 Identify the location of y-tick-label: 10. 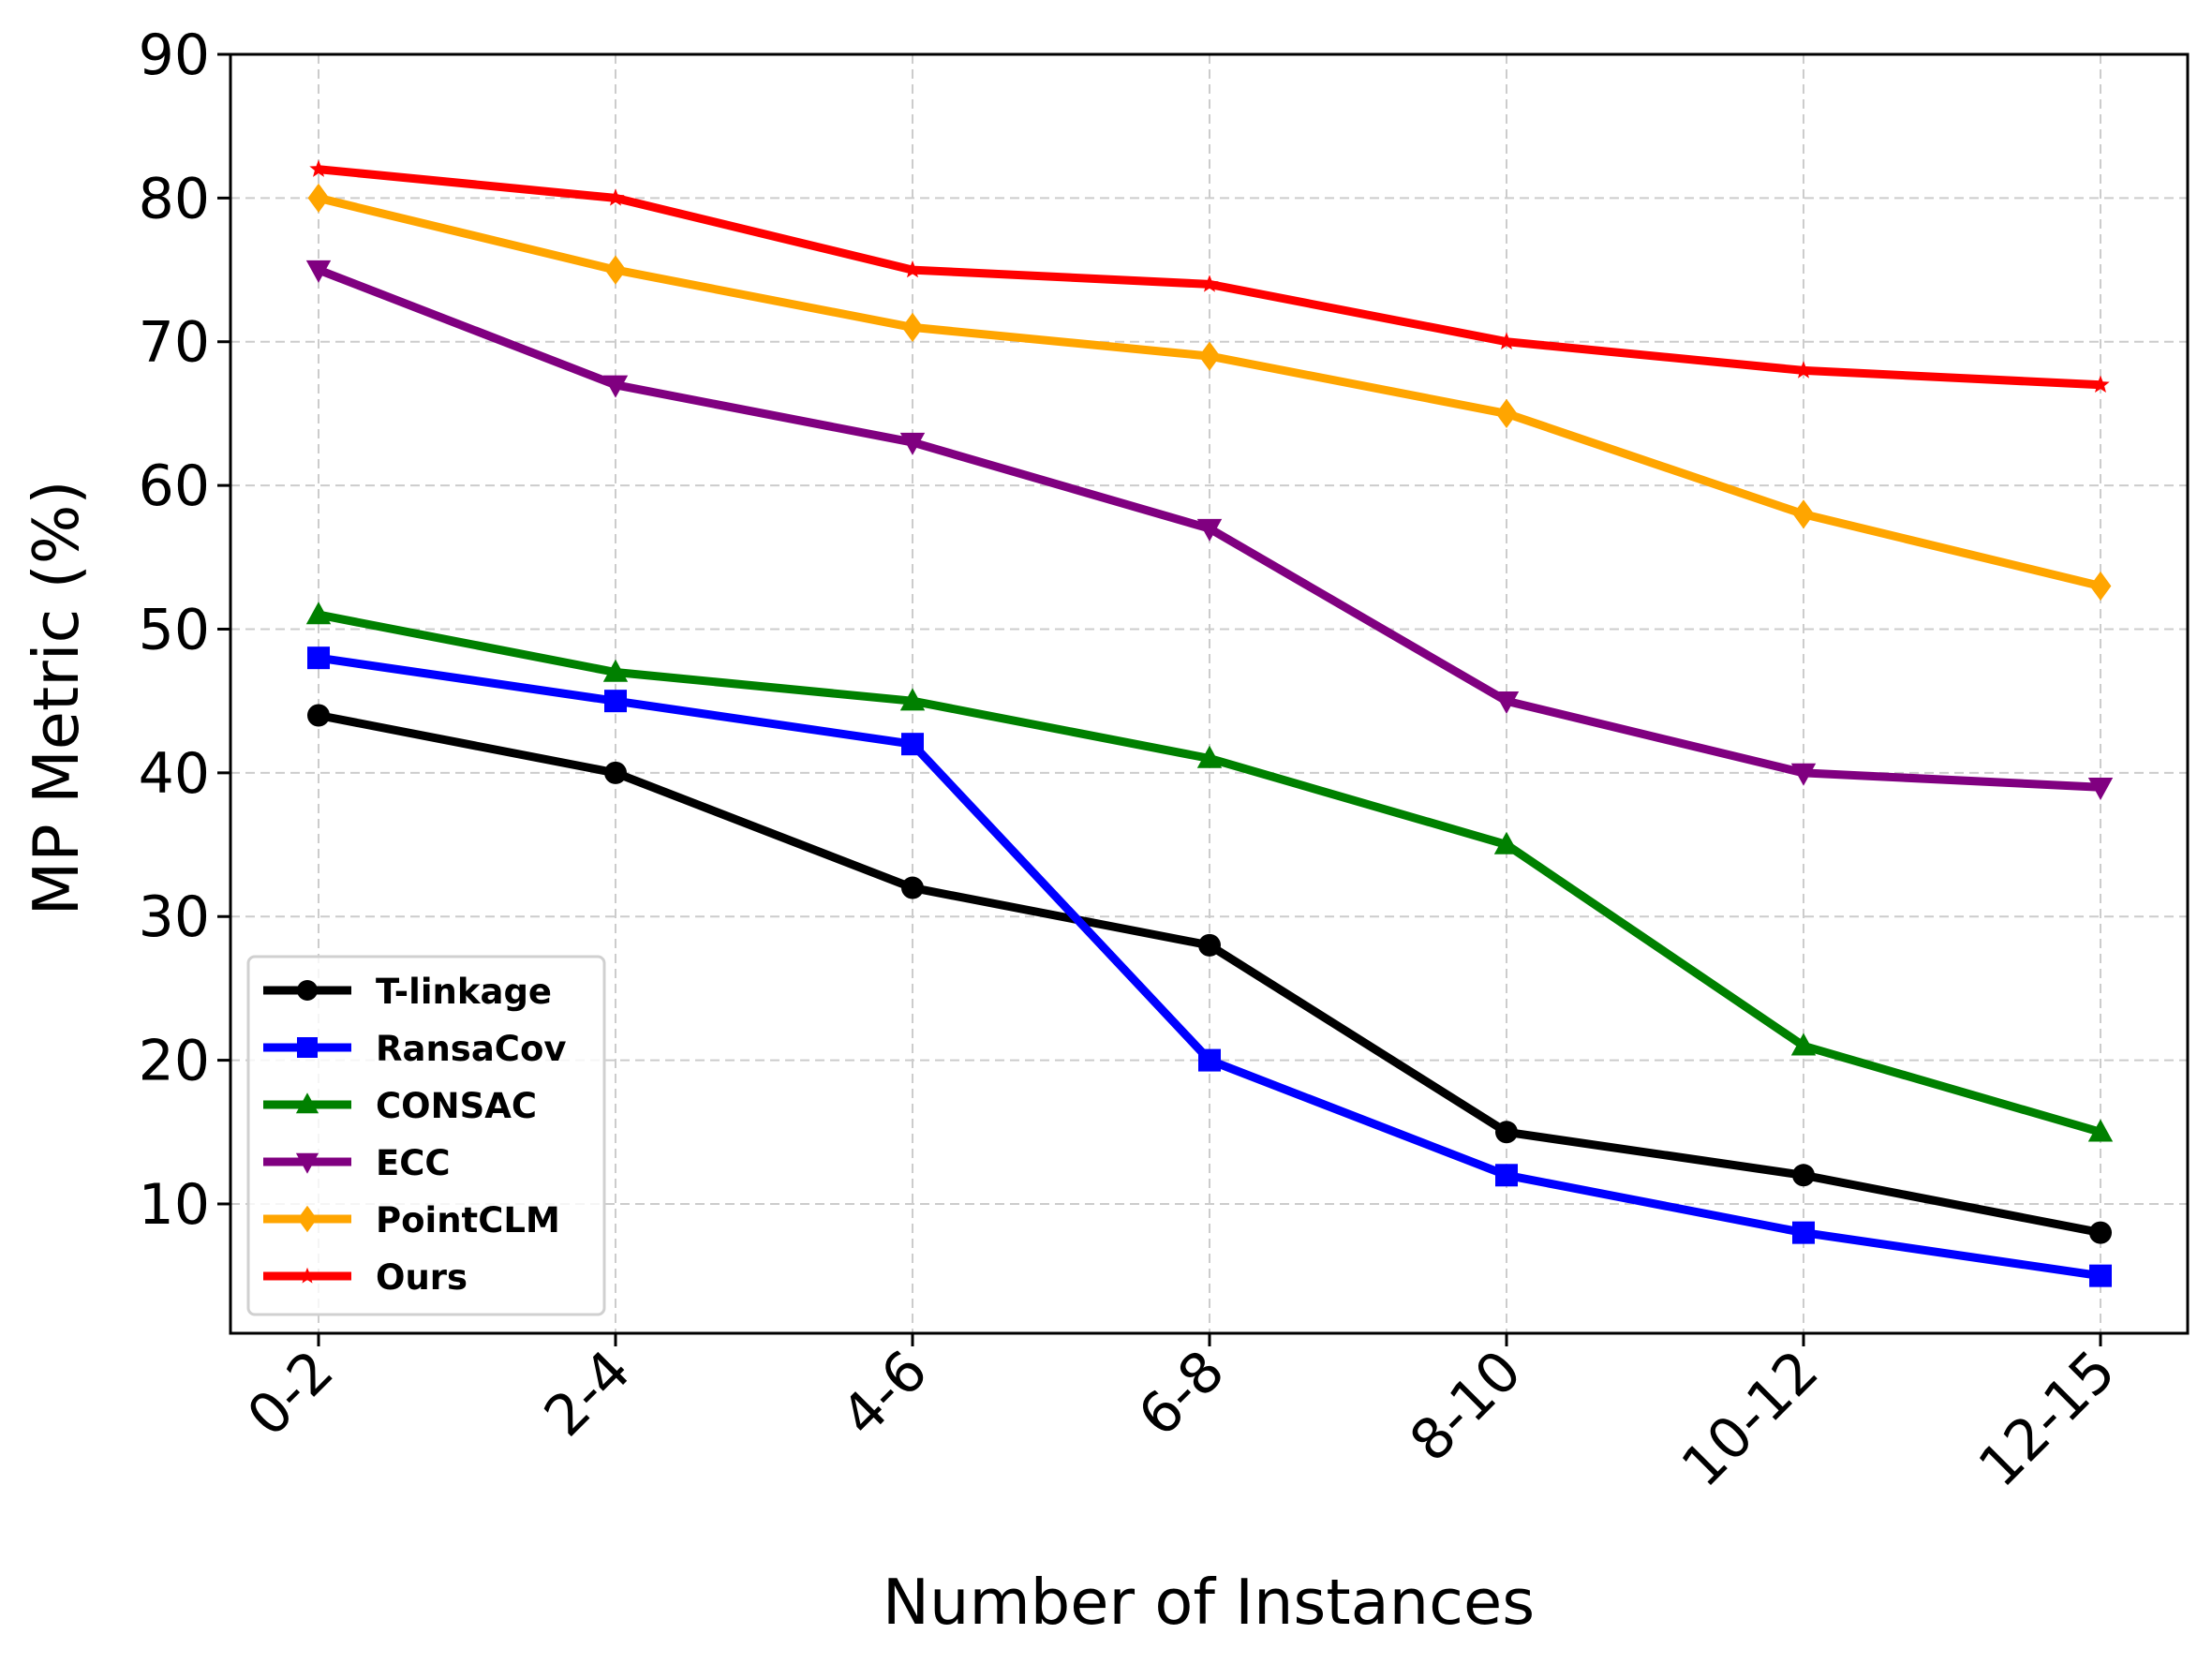
(174, 1205).